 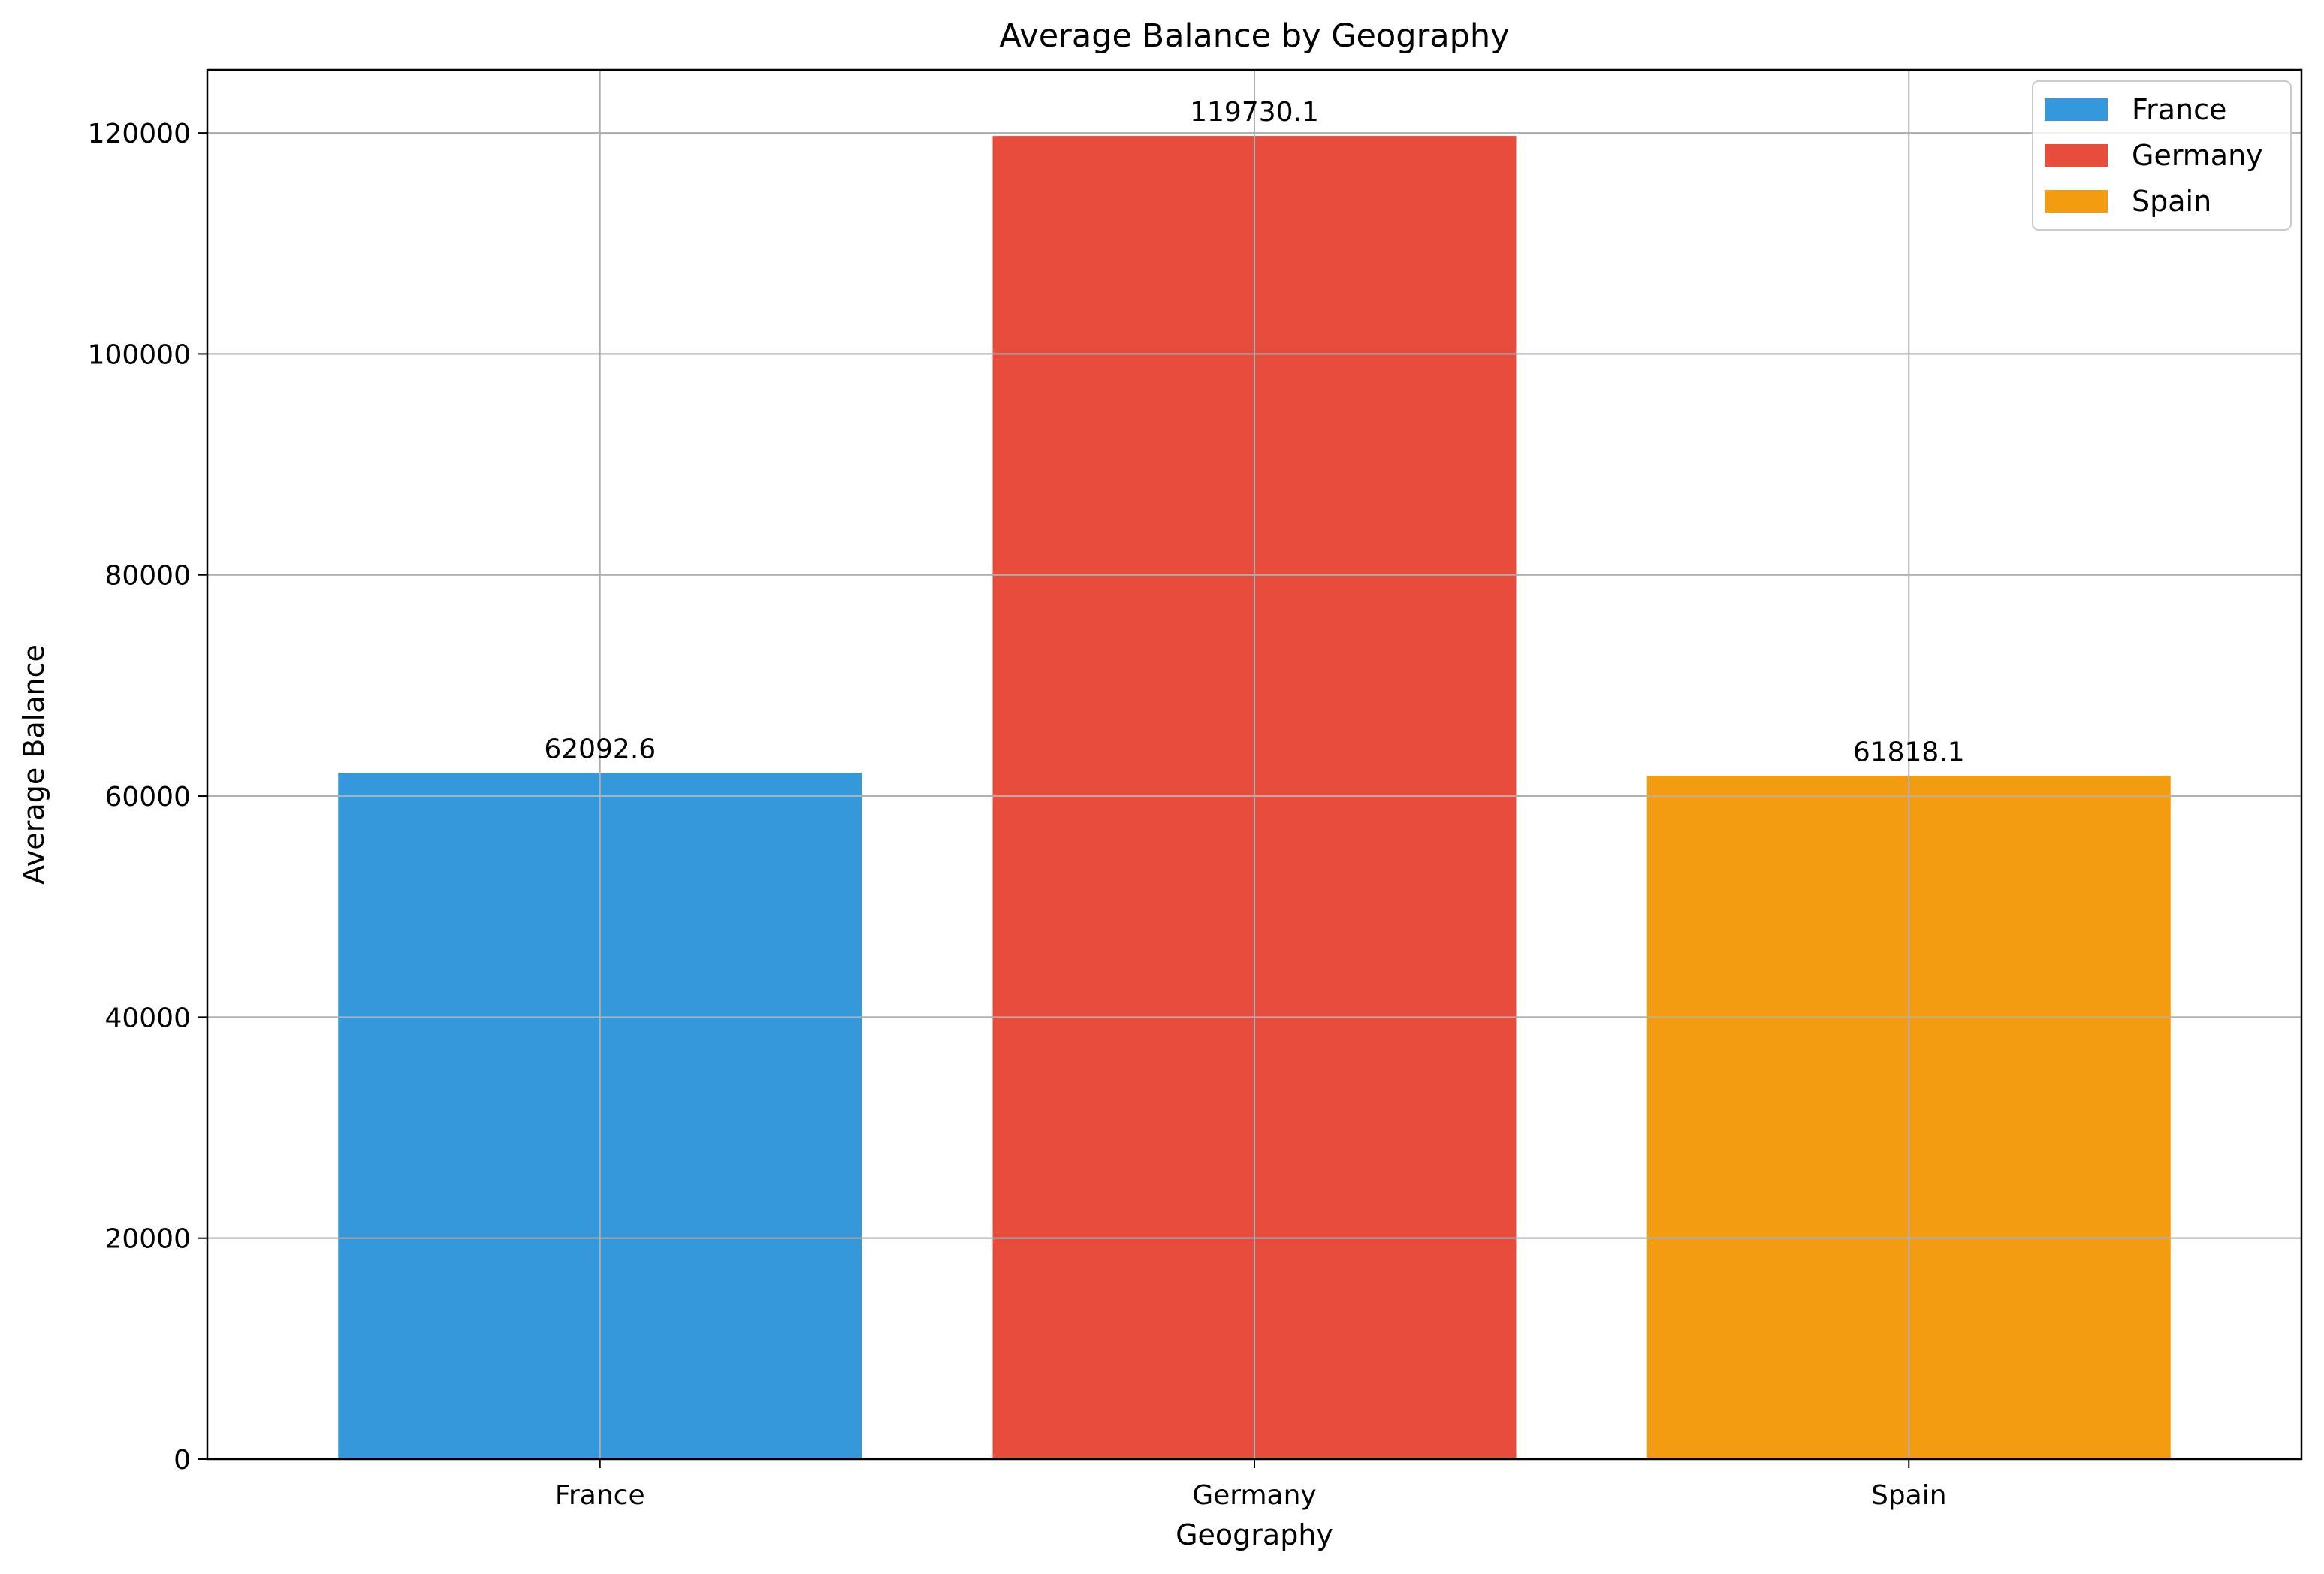 I want to click on y-tick-label: 60000, so click(x=147, y=798).